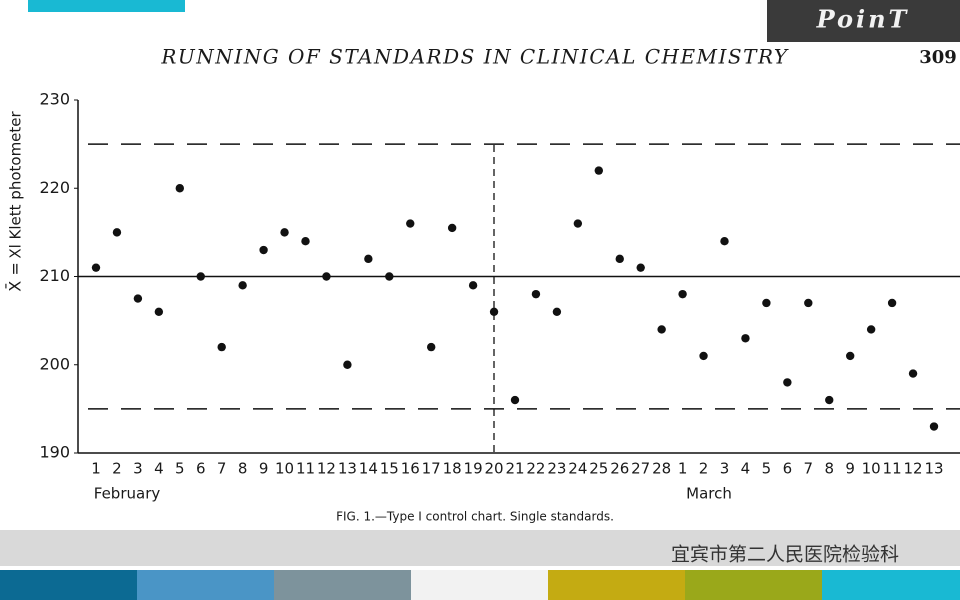 The height and width of the screenshot is (600, 960). I want to click on top-accent, so click(106, 6).